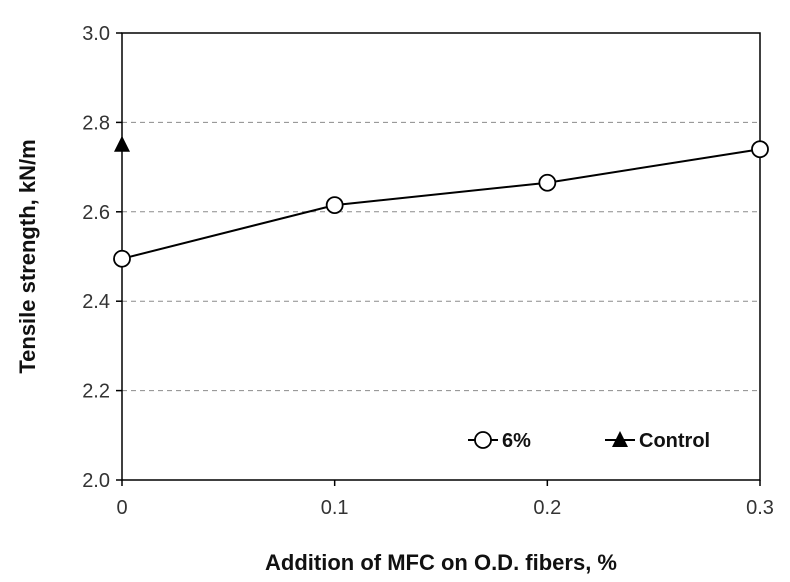 The height and width of the screenshot is (582, 790). Describe the element at coordinates (96, 213) in the screenshot. I see `y-tick-label: 2.6` at that location.